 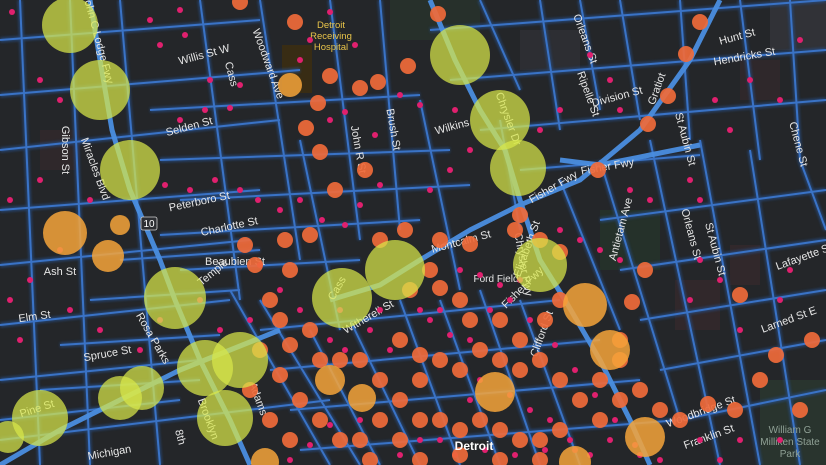 What do you see at coordinates (331, 47) in the screenshot?
I see `hospital-label-line3: Hospital` at bounding box center [331, 47].